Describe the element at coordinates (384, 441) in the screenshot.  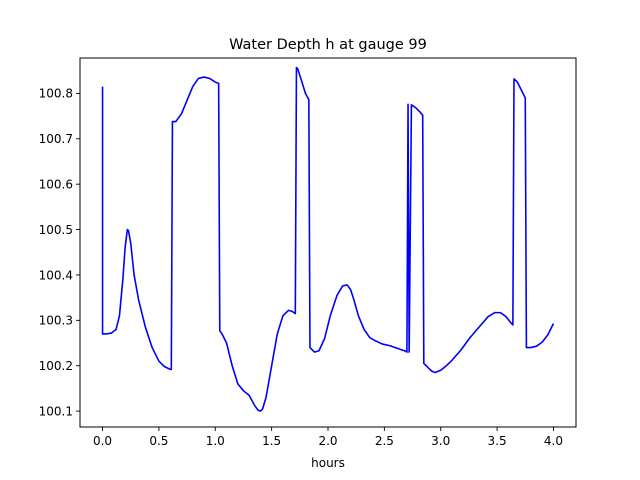
I see `x-tick-label: 2.5` at that location.